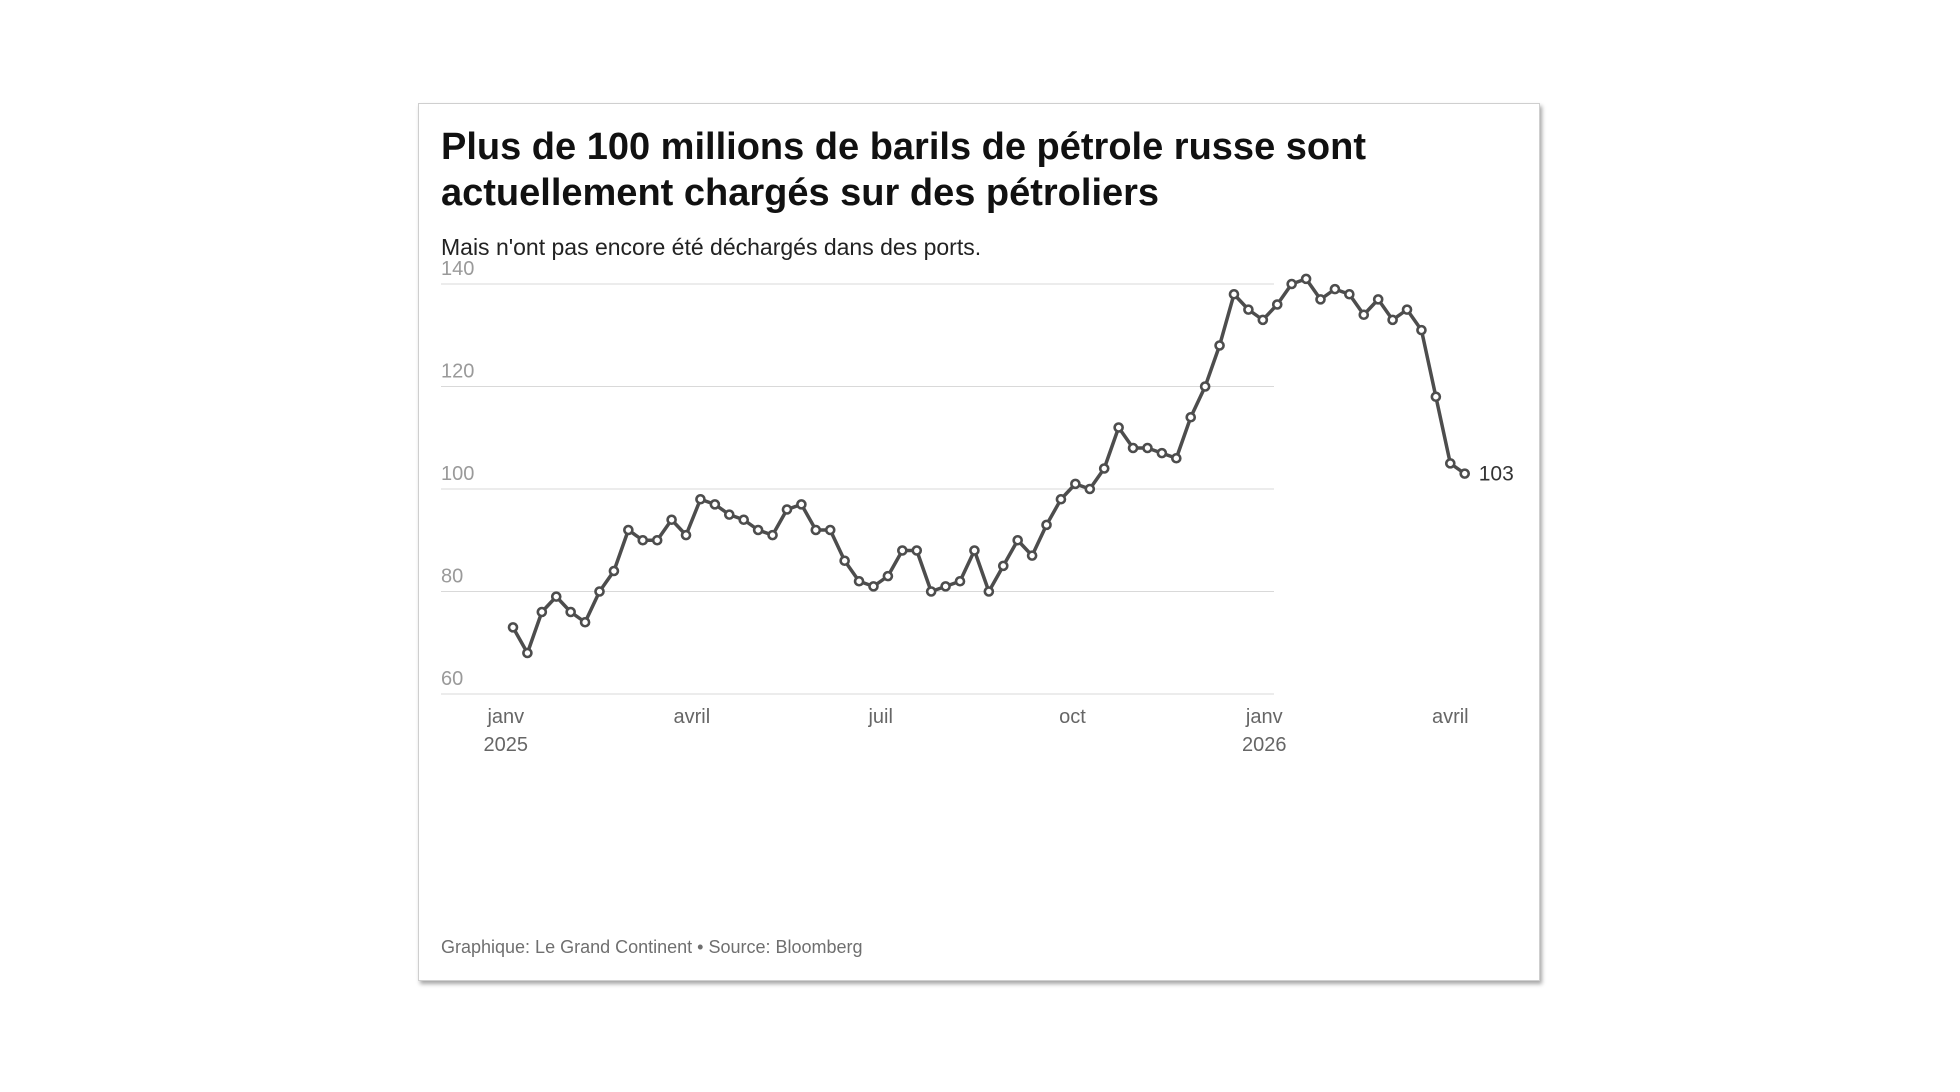 The height and width of the screenshot is (1092, 1960). I want to click on y-tick-label: 60, so click(452, 679).